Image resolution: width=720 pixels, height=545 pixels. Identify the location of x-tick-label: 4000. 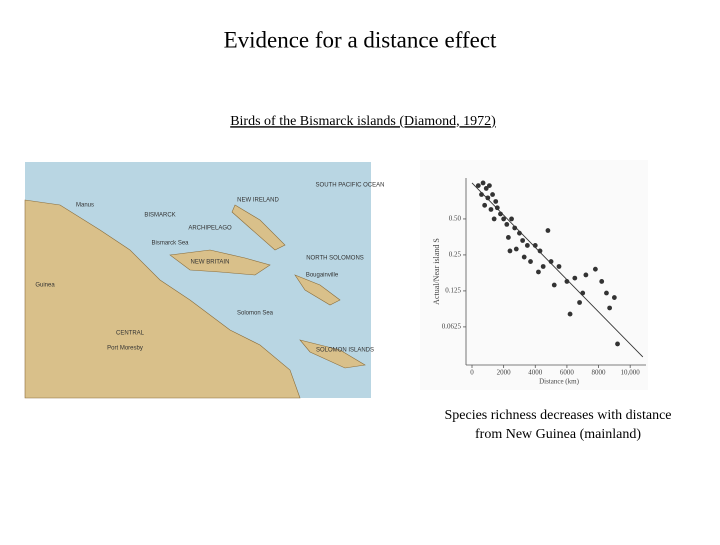
(535, 373).